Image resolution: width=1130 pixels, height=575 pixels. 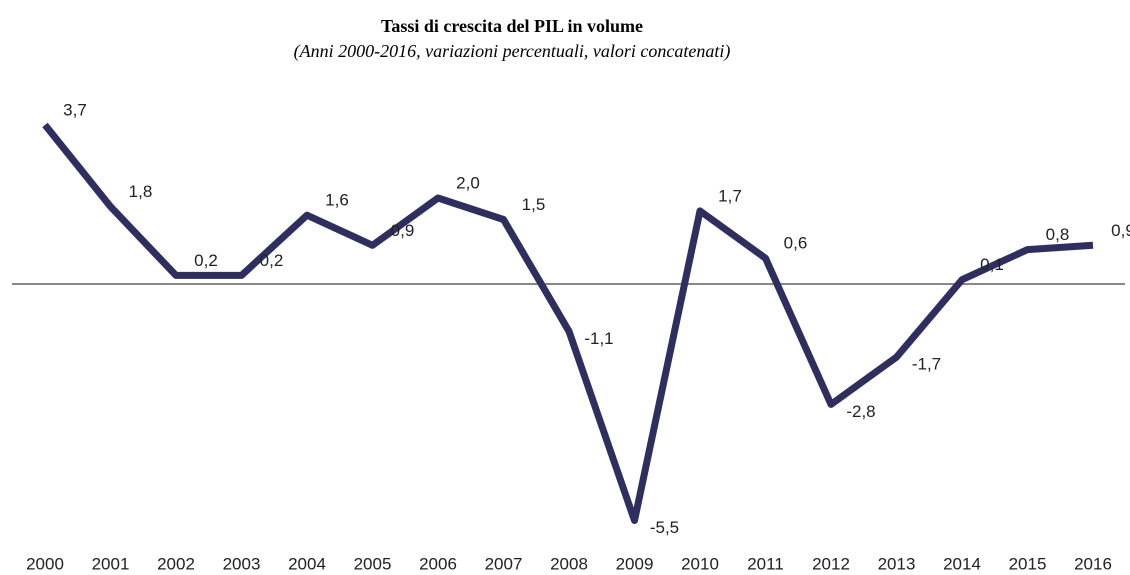 I want to click on x-tick-label: 2005, so click(x=373, y=563).